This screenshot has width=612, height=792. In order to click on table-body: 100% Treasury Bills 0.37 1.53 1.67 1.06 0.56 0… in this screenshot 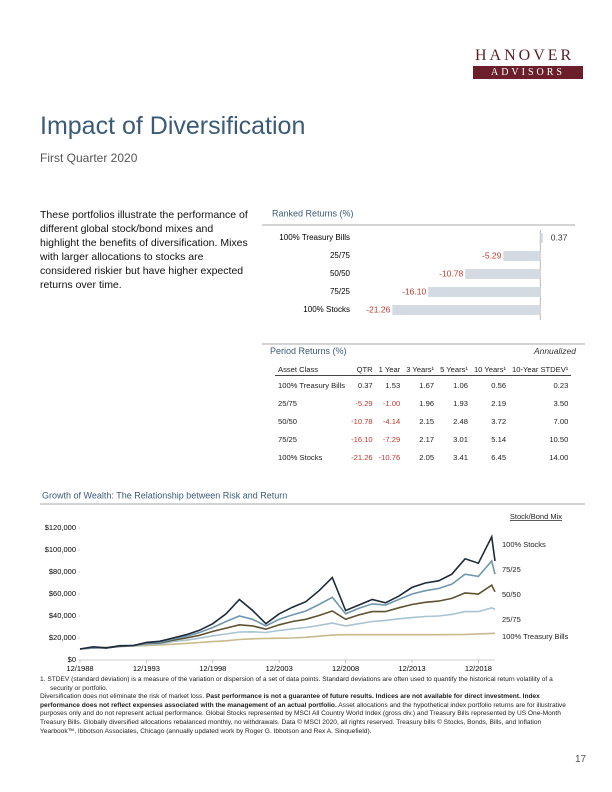, I will do `click(423, 421)`.